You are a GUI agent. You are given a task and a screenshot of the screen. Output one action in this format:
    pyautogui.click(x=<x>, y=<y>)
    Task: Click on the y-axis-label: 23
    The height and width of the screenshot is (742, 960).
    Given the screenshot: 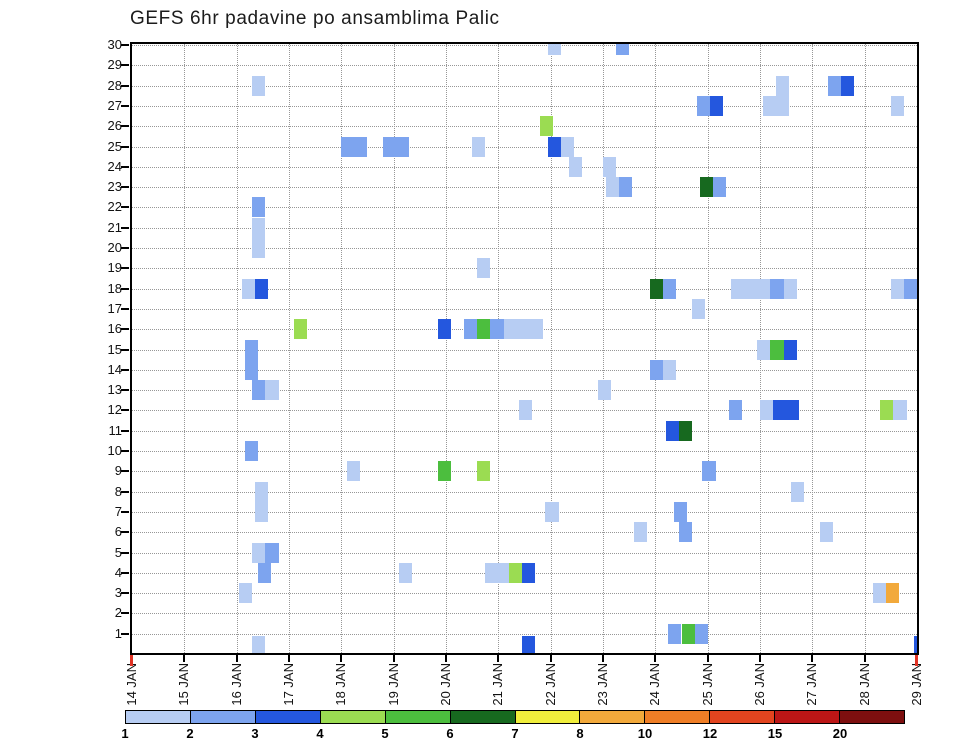 What is the action you would take?
    pyautogui.click(x=114, y=187)
    